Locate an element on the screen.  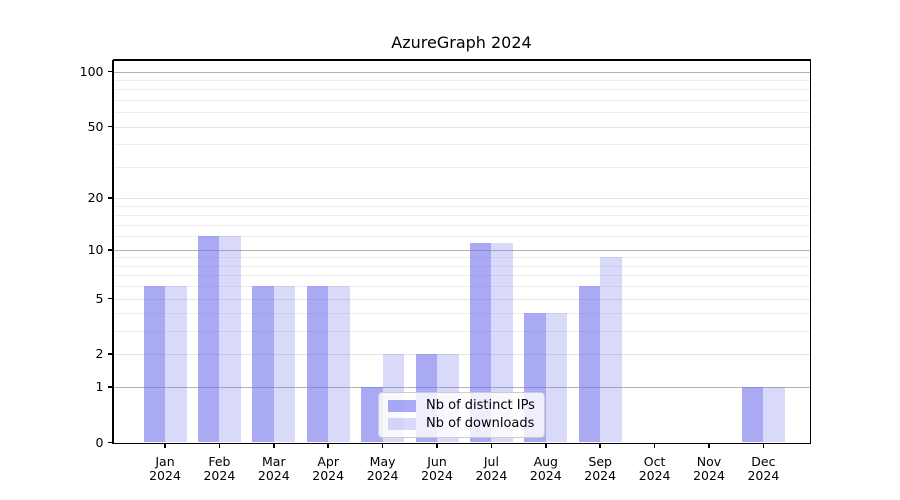
legend-label-distinct-ips: Nb of distinct IPs is located at coordinates (480, 405).